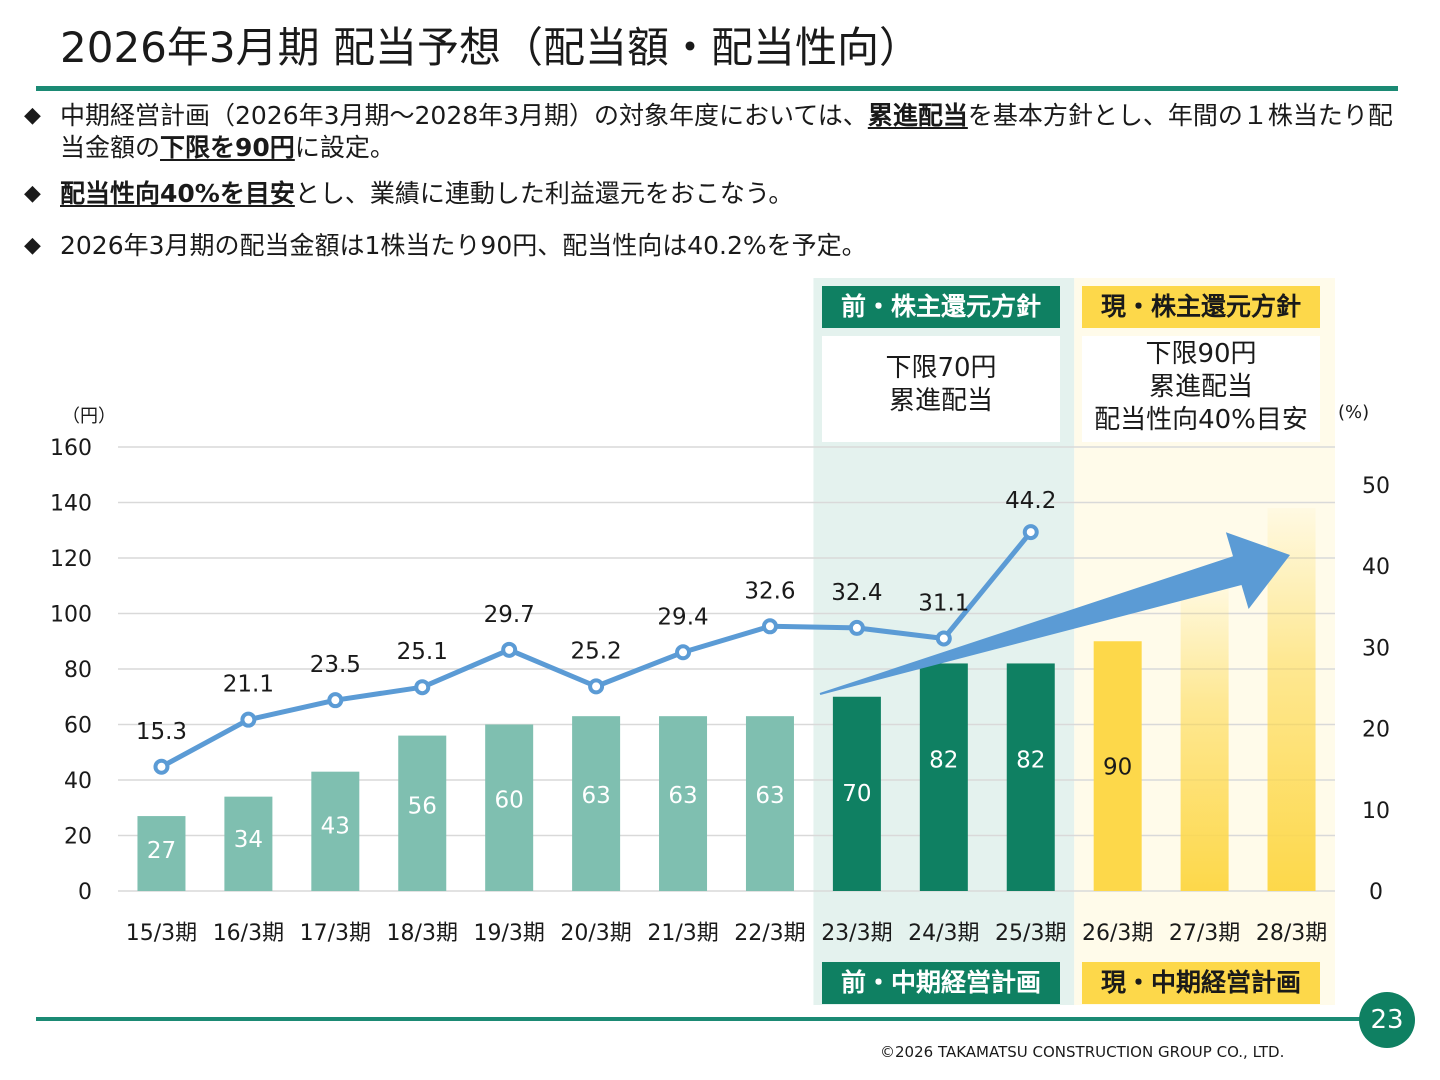  Describe the element at coordinates (726, 131) in the screenshot. I see `bullet-1-mid: を基本方針とし、年間の１株当たり配当金額の` at that location.